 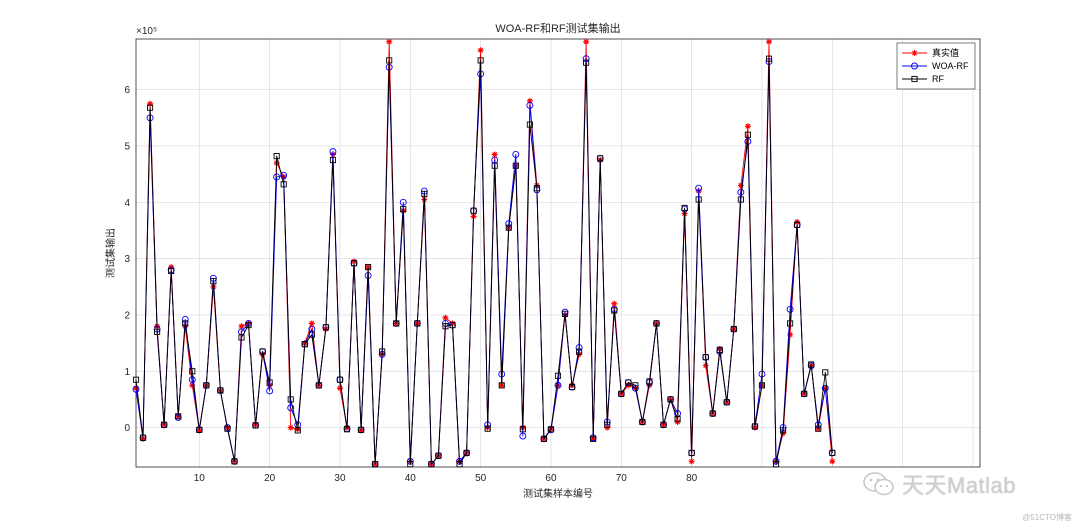 I want to click on legend-label: WOA-RF, so click(x=950, y=66).